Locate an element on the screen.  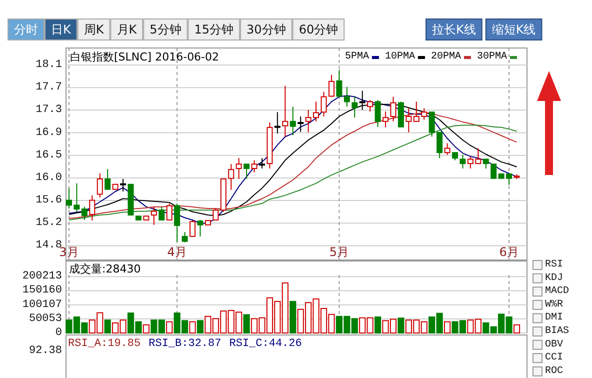
chart-title: 成交量:28430 is located at coordinates (105, 269).